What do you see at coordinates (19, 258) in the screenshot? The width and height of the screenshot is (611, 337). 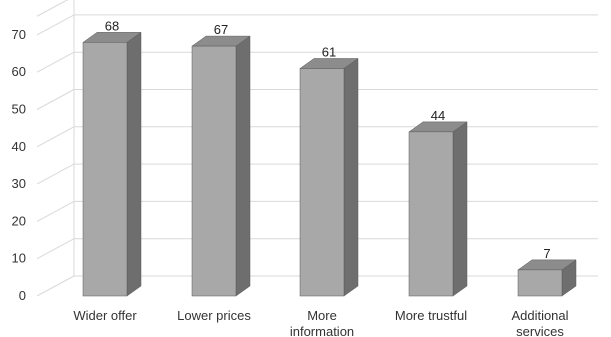 I see `y-tick-label: 10` at bounding box center [19, 258].